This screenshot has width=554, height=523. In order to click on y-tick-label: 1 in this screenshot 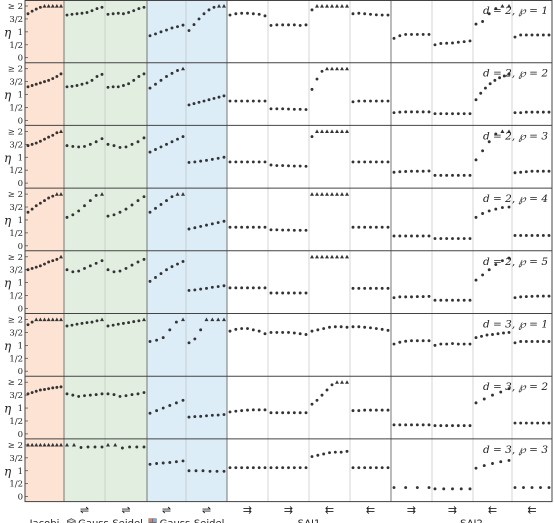, I will do `click(20, 346)`.